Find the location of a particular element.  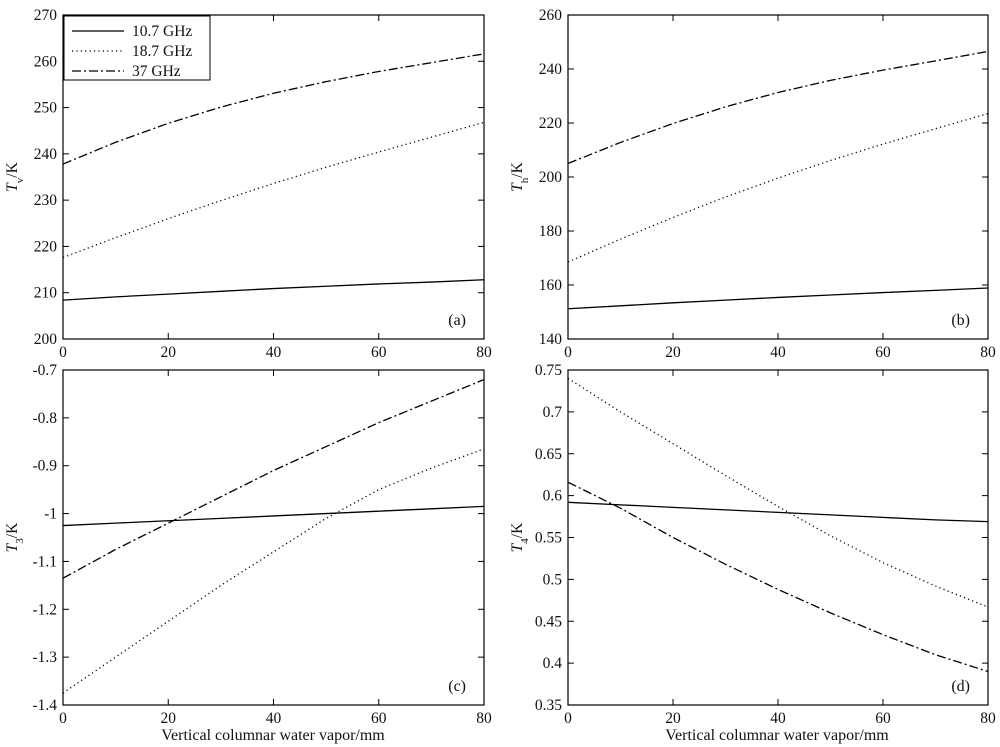

y-tick-label: 0.7 is located at coordinates (553, 412).